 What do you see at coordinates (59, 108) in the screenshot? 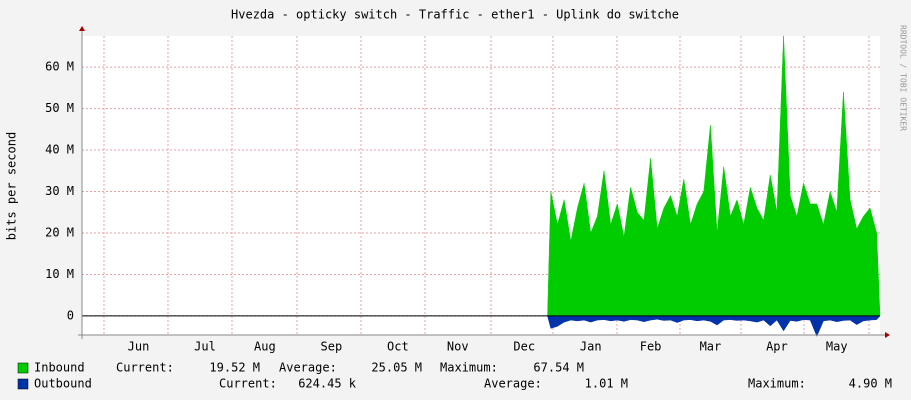
I see `y-tick-label: 50 M` at bounding box center [59, 108].